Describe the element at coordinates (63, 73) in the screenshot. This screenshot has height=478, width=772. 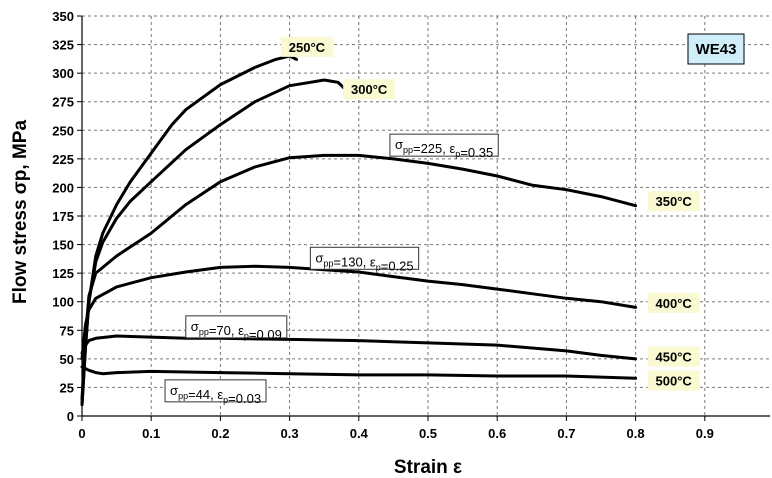
I see `y-tick-label: 300` at that location.